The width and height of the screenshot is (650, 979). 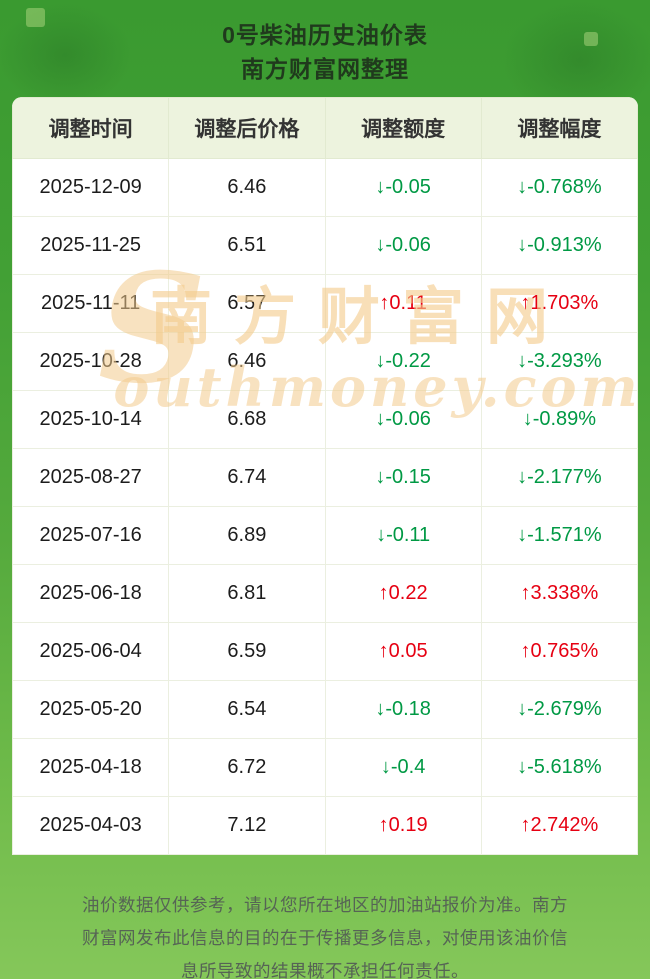 I want to click on cell-change: ↑0.22, so click(x=403, y=593).